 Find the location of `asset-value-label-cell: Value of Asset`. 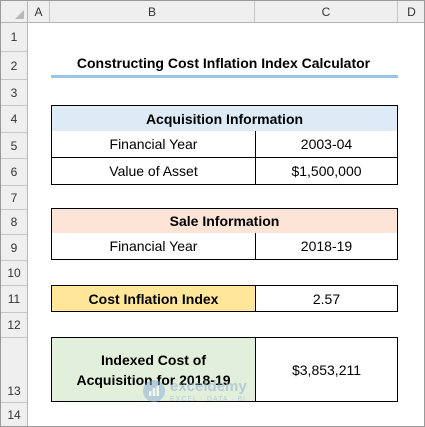

asset-value-label-cell: Value of Asset is located at coordinates (153, 171).